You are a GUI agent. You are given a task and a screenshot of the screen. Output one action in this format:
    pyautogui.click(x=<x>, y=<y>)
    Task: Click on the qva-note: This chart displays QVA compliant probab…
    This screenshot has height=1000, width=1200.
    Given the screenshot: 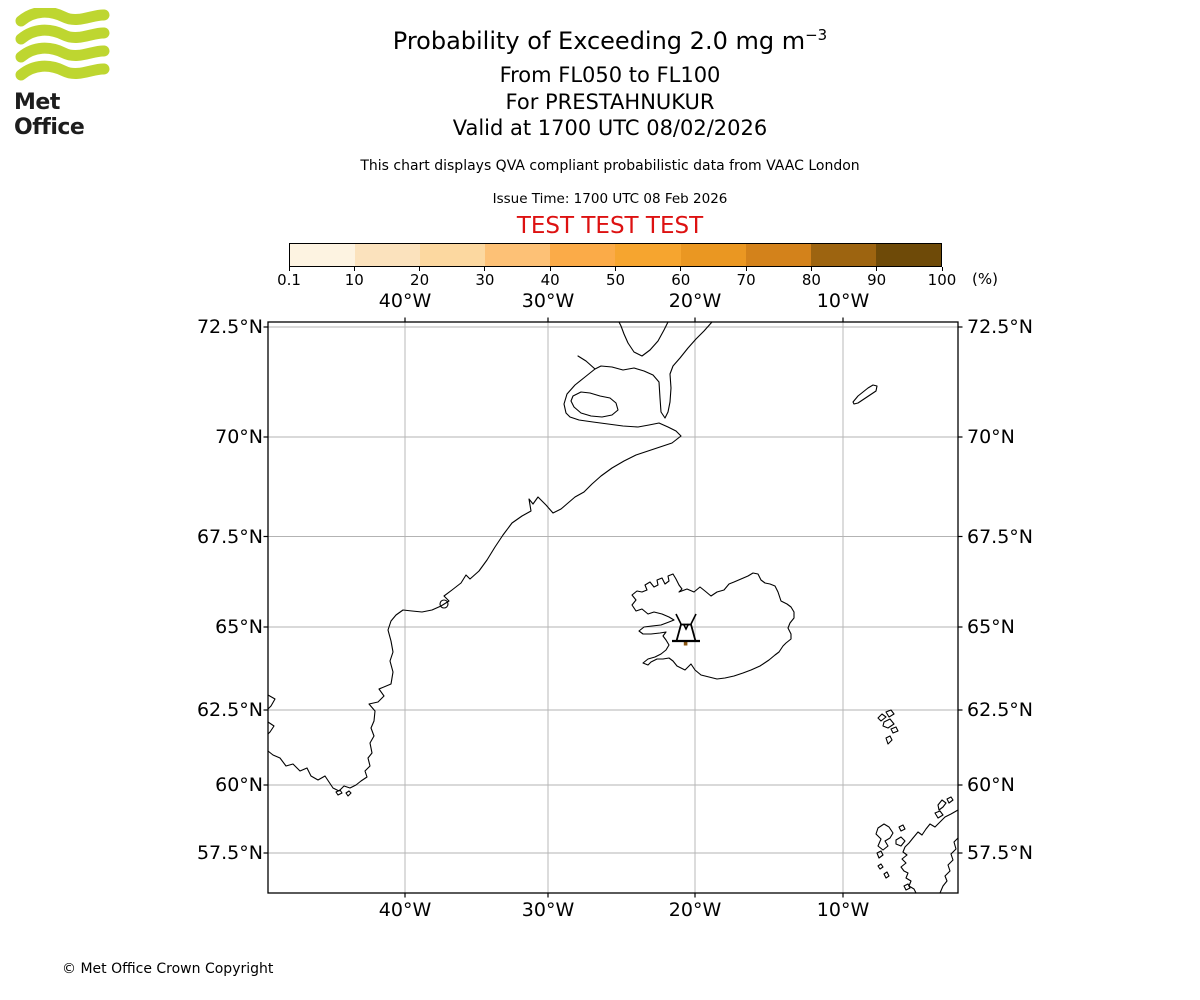 What is the action you would take?
    pyautogui.click(x=610, y=166)
    